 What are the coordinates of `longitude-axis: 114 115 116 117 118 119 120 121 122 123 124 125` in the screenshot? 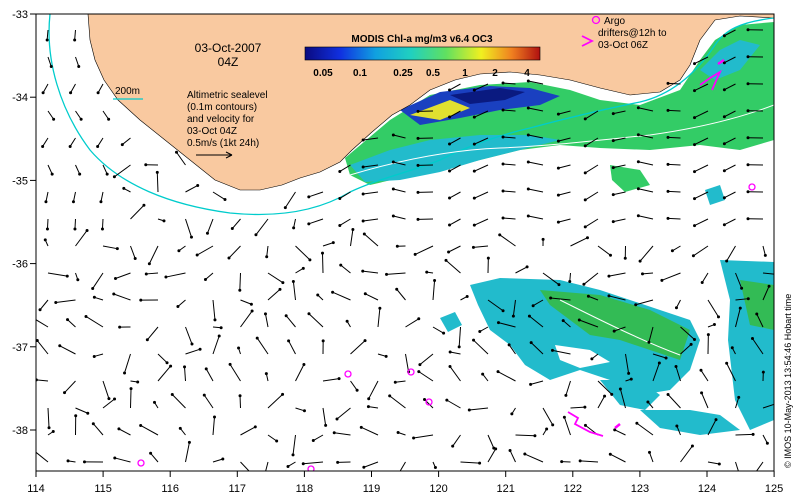 It's located at (405, 483).